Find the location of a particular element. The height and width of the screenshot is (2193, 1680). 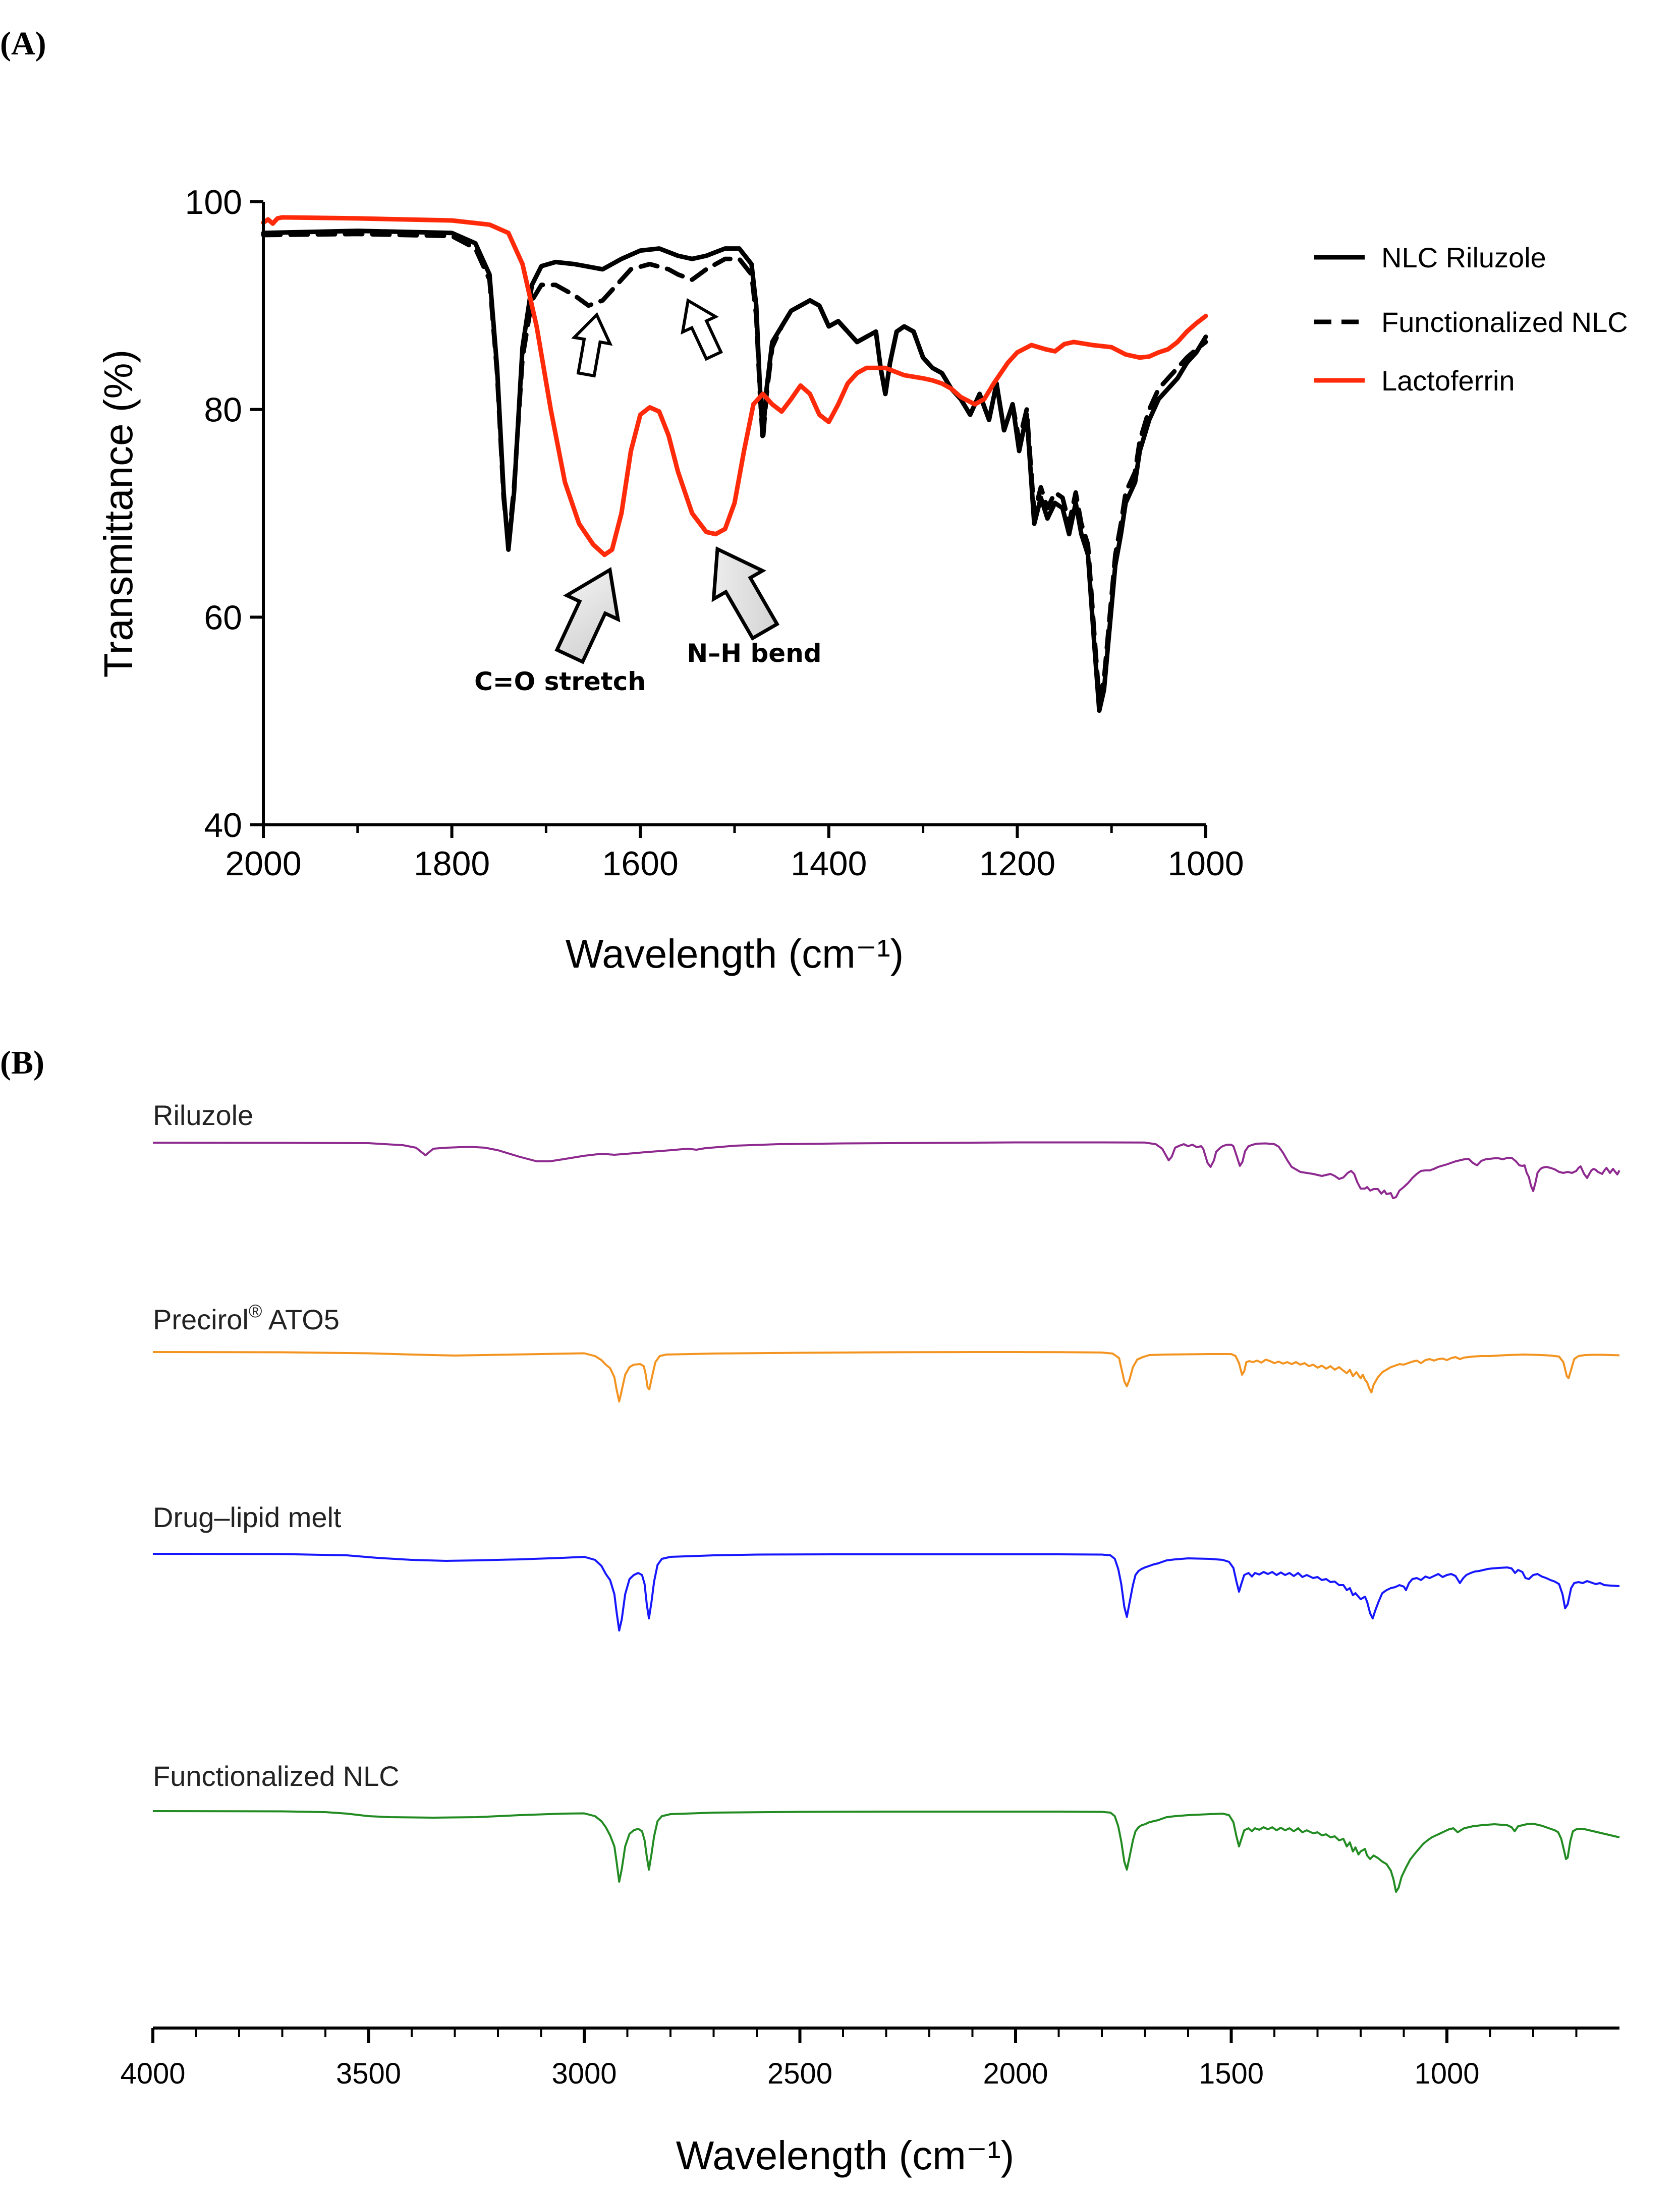

panel-b-x-tick-label-2500: 2500 is located at coordinates (799, 2073).